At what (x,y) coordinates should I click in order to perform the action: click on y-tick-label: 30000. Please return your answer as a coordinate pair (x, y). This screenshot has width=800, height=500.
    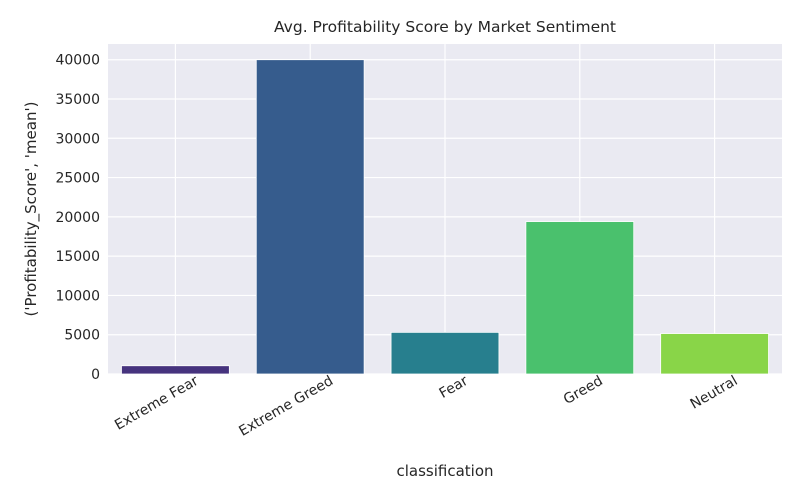
    Looking at the image, I should click on (77, 139).